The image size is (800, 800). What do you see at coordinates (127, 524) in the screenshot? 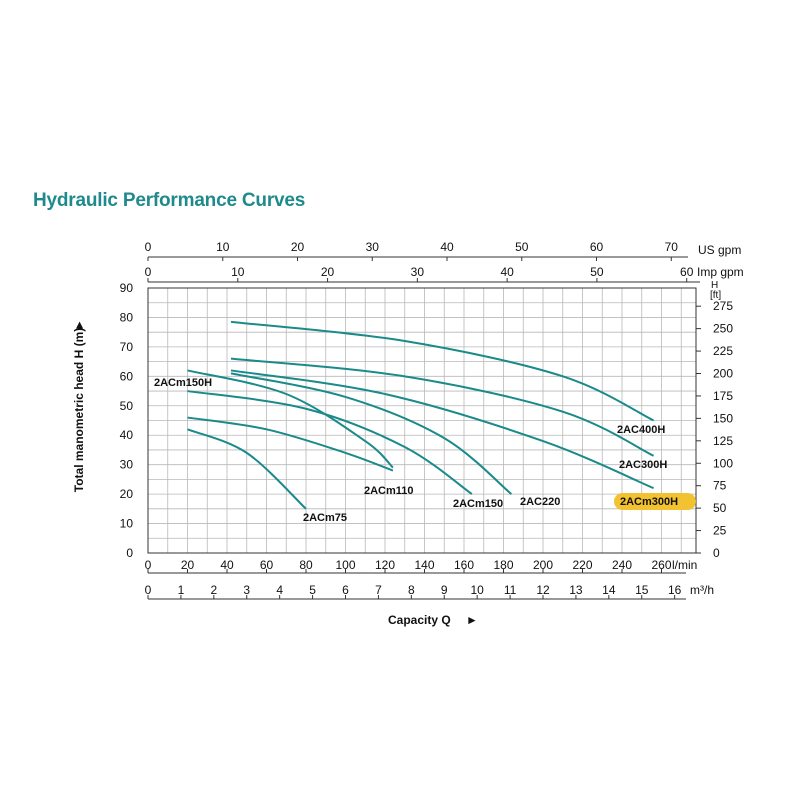
I see `head-m-tick-label: 10` at bounding box center [127, 524].